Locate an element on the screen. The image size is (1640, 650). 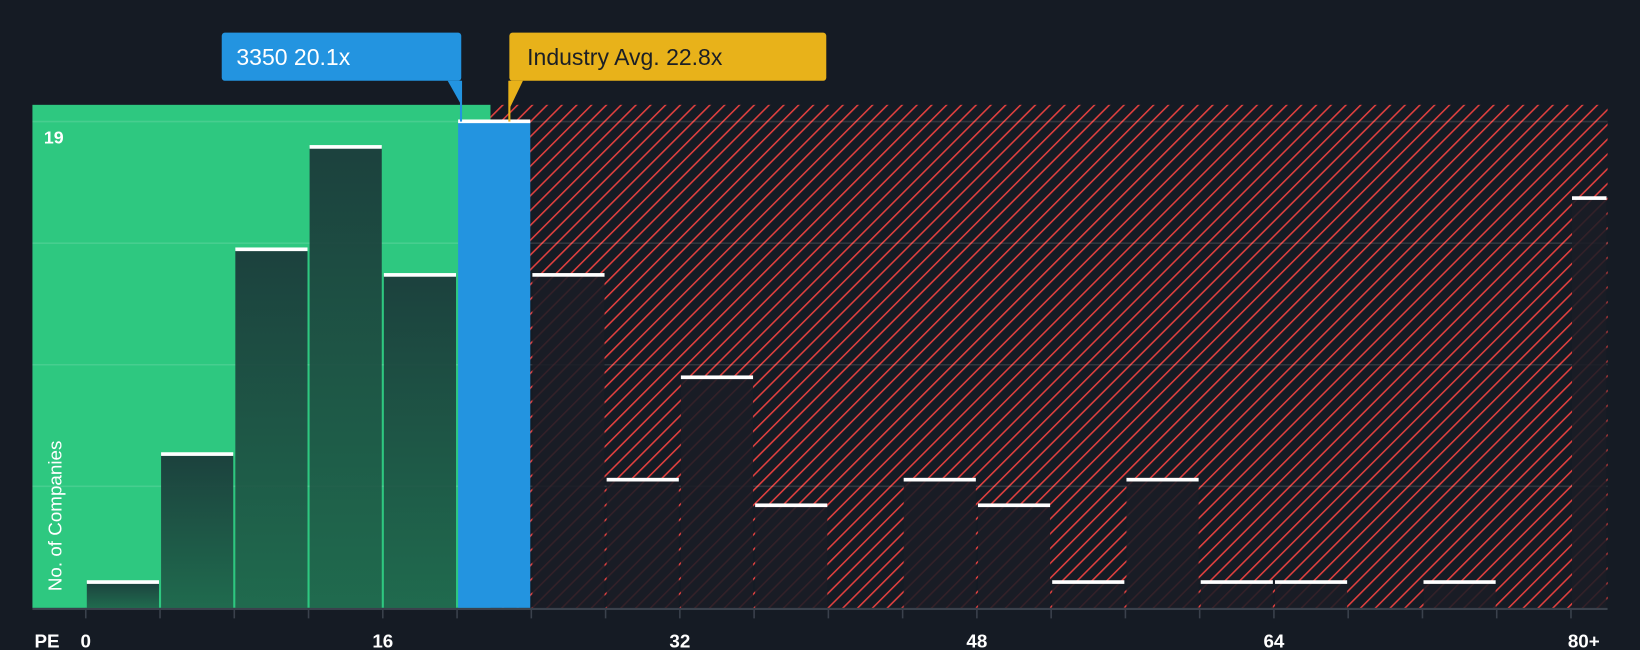
industry-avg-callout-label: Industry Avg. 22.8x is located at coordinates (625, 57).